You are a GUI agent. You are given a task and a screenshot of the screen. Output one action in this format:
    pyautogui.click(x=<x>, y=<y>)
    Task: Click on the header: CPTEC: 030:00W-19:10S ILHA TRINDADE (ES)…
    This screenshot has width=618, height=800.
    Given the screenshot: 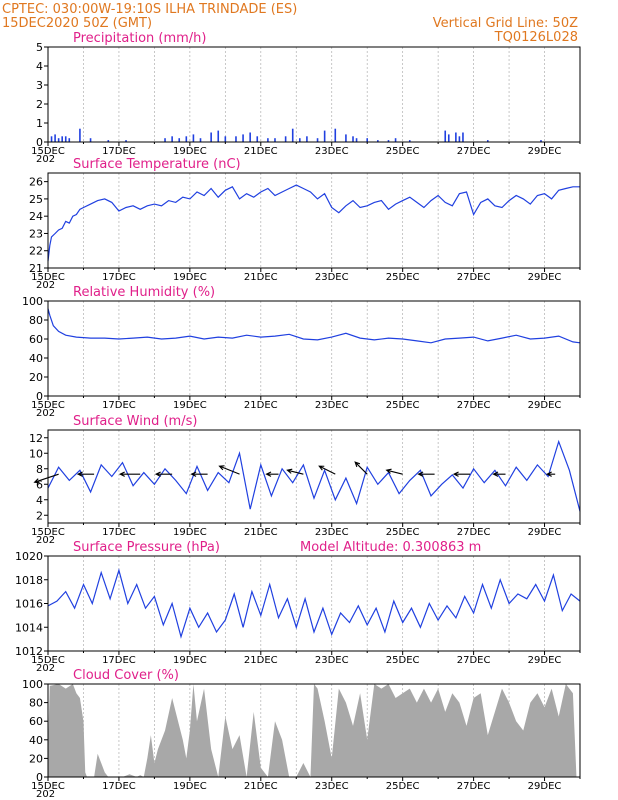 What is the action you would take?
    pyautogui.click(x=290, y=23)
    